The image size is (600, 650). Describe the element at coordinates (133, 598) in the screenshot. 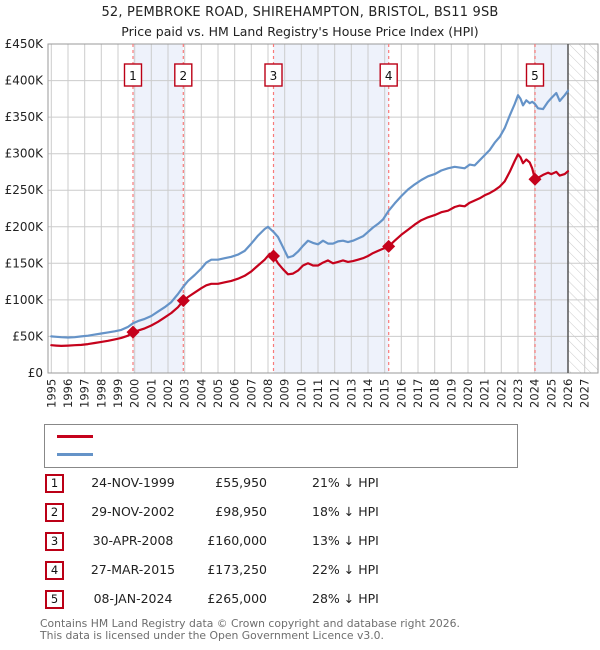

I see `sale-date: 08-JAN-2024` at that location.